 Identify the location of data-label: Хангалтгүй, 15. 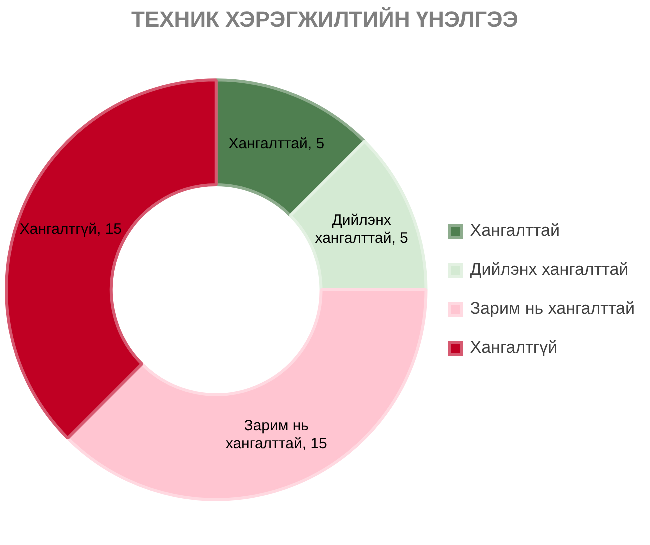
(71, 229).